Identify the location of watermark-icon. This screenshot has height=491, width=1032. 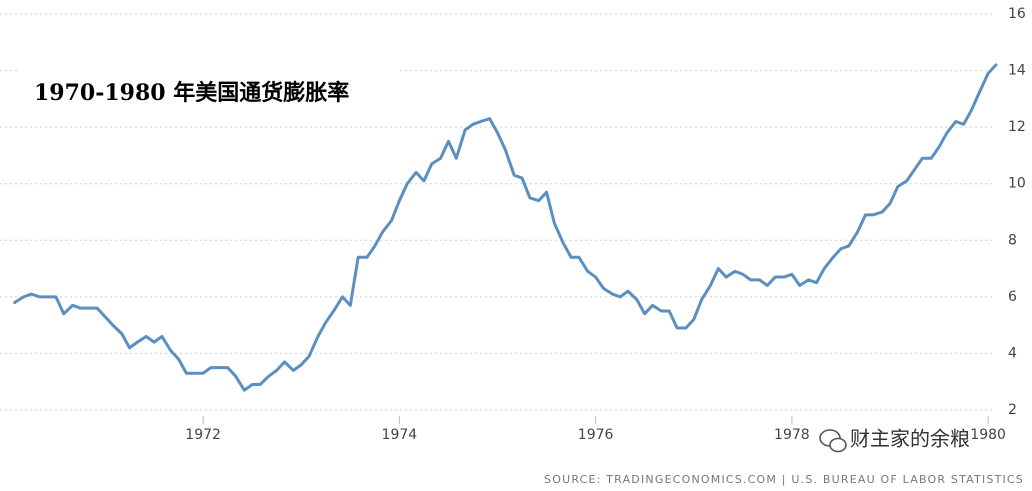
(833, 441).